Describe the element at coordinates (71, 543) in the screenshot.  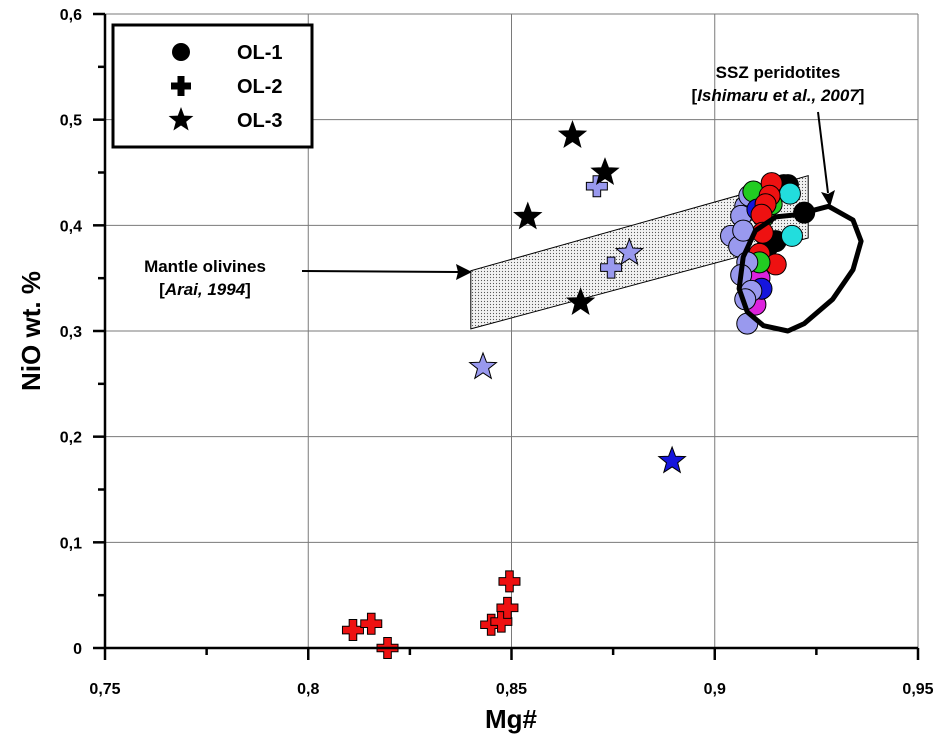
I see `y-tick-label: 0,1` at that location.